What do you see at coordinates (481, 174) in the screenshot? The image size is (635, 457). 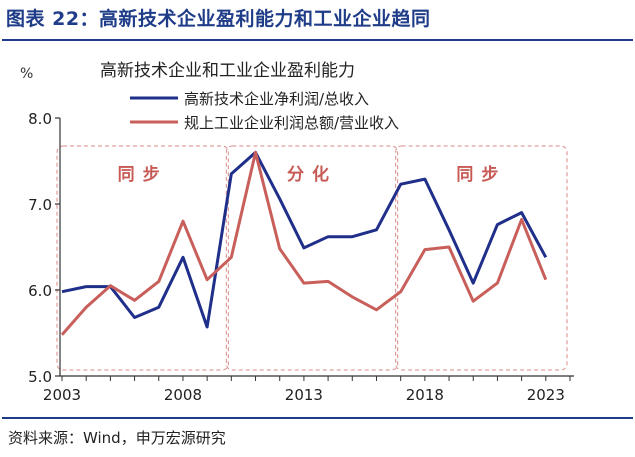 I see `zone-label-3: 同步` at bounding box center [481, 174].